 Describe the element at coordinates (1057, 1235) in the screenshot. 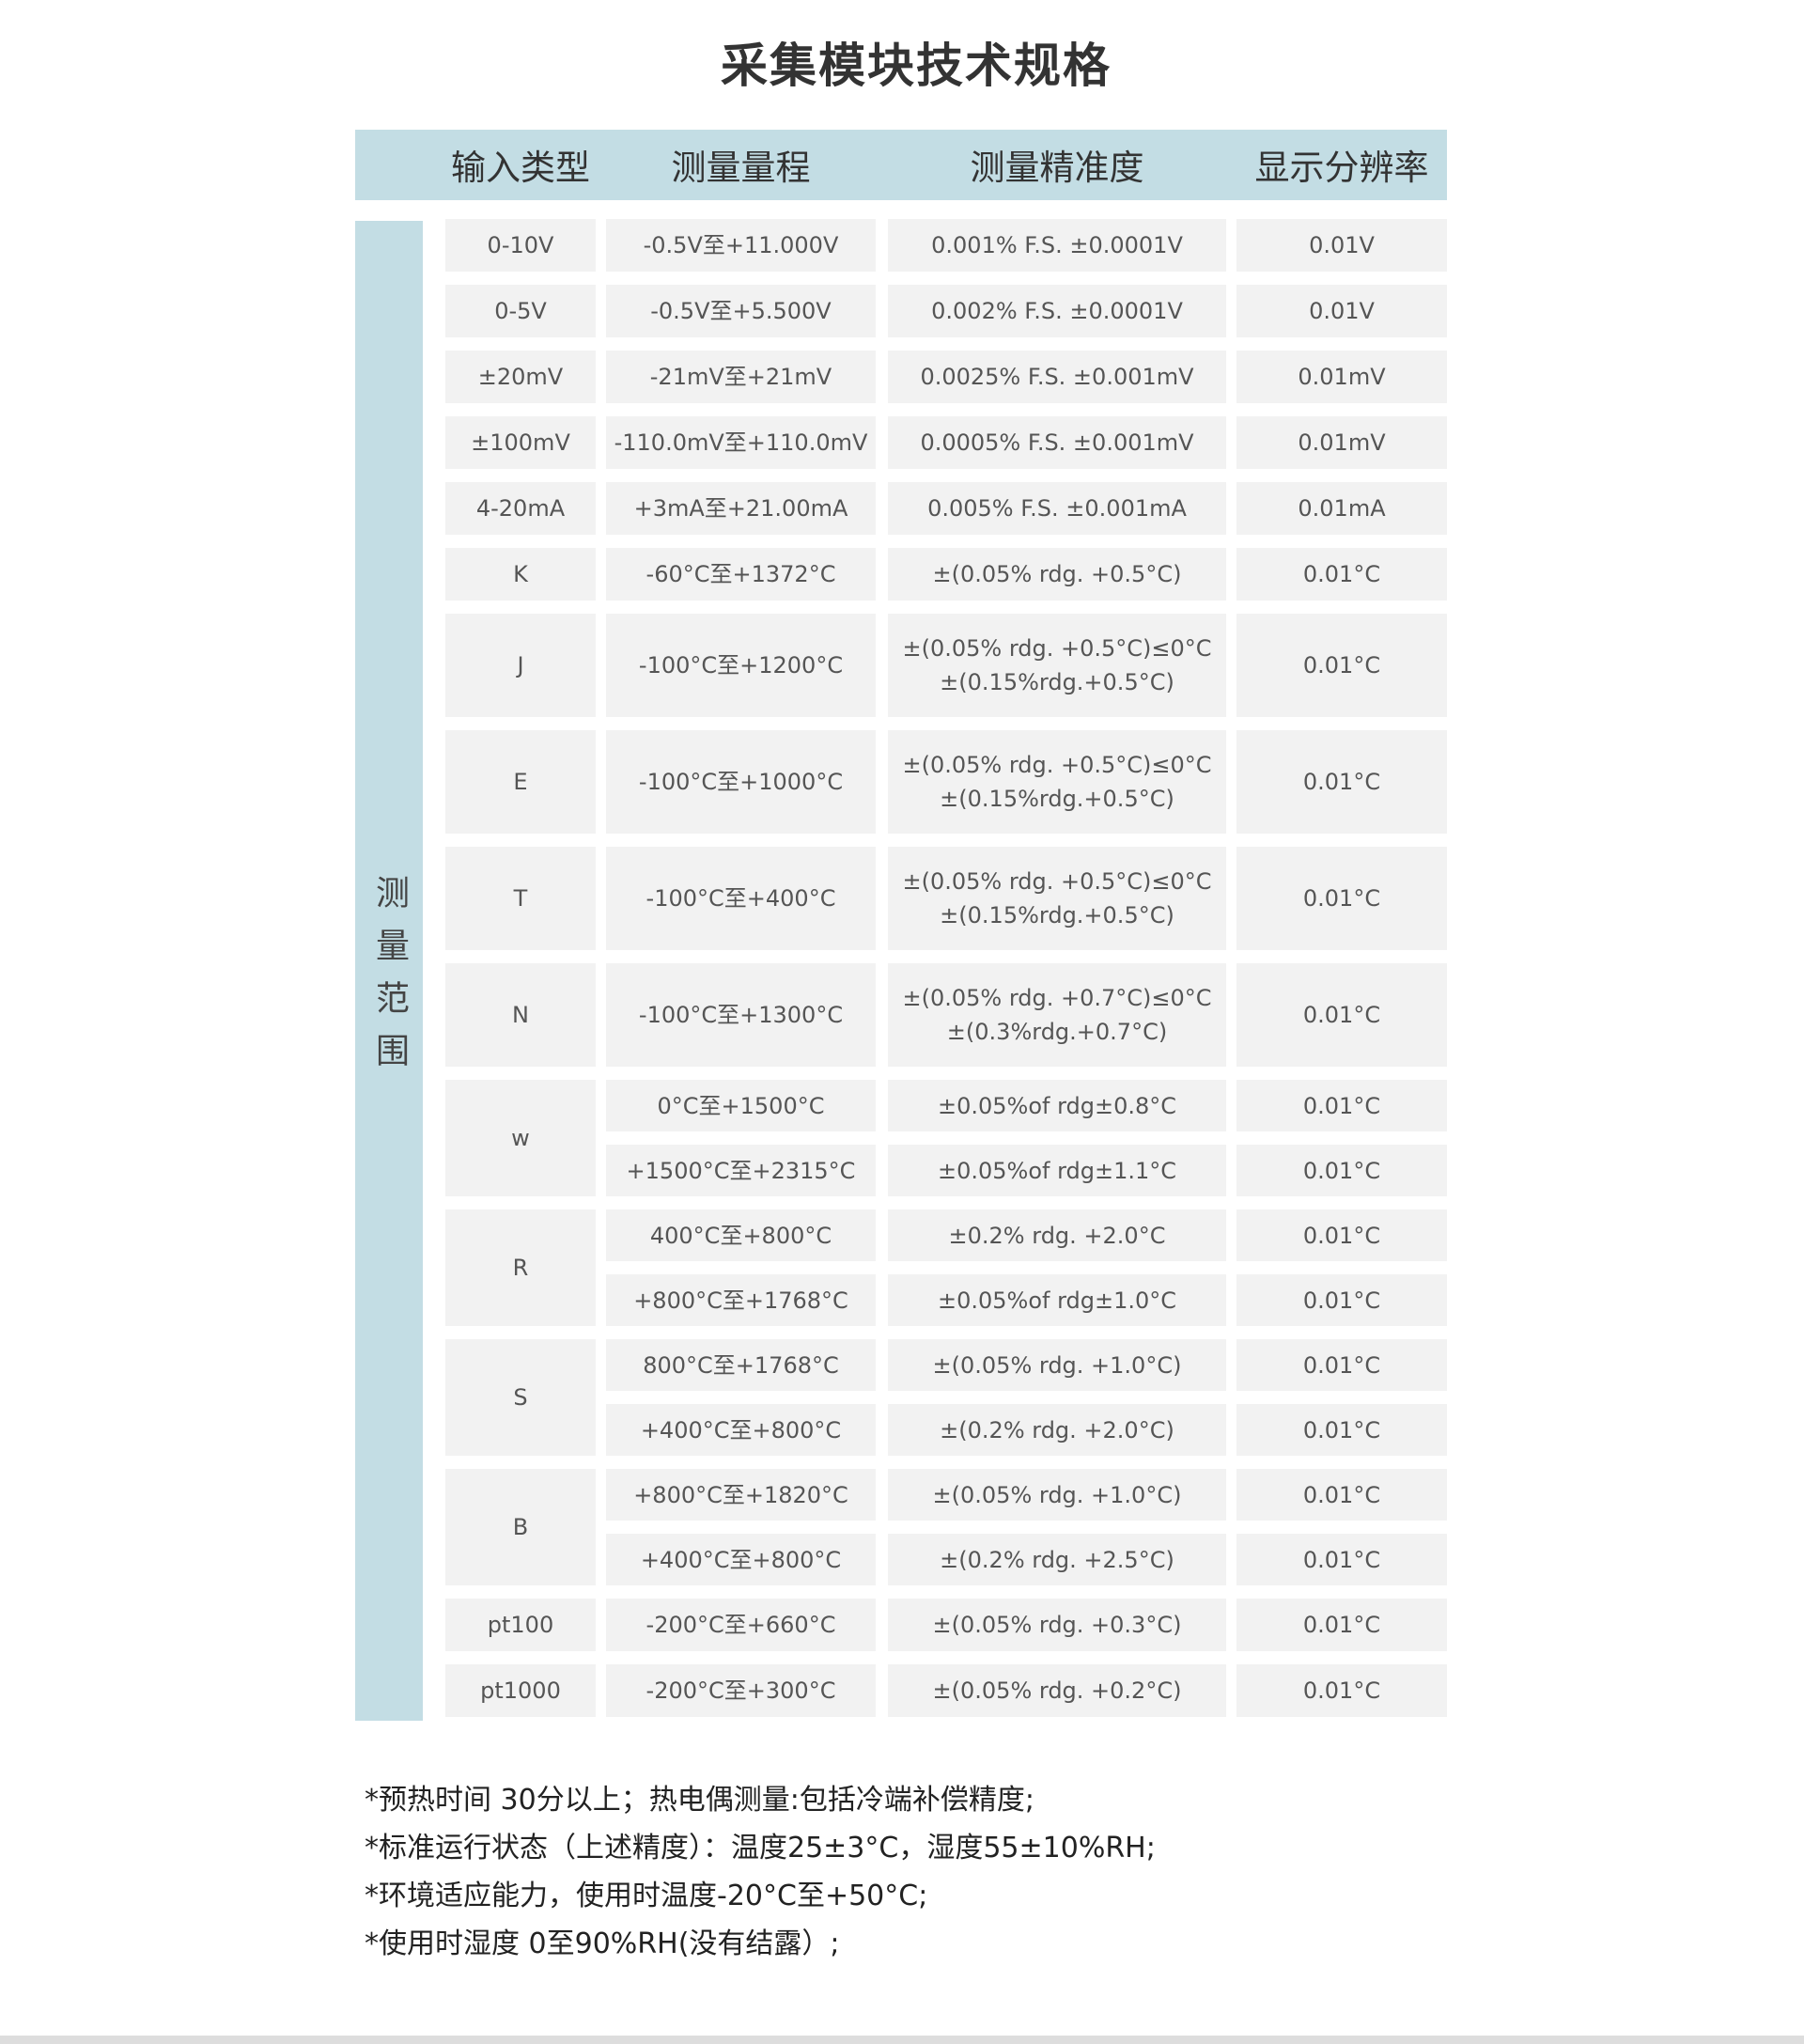

I see `accuracy-cell: ±0.2% rdg. +2.0°C` at that location.